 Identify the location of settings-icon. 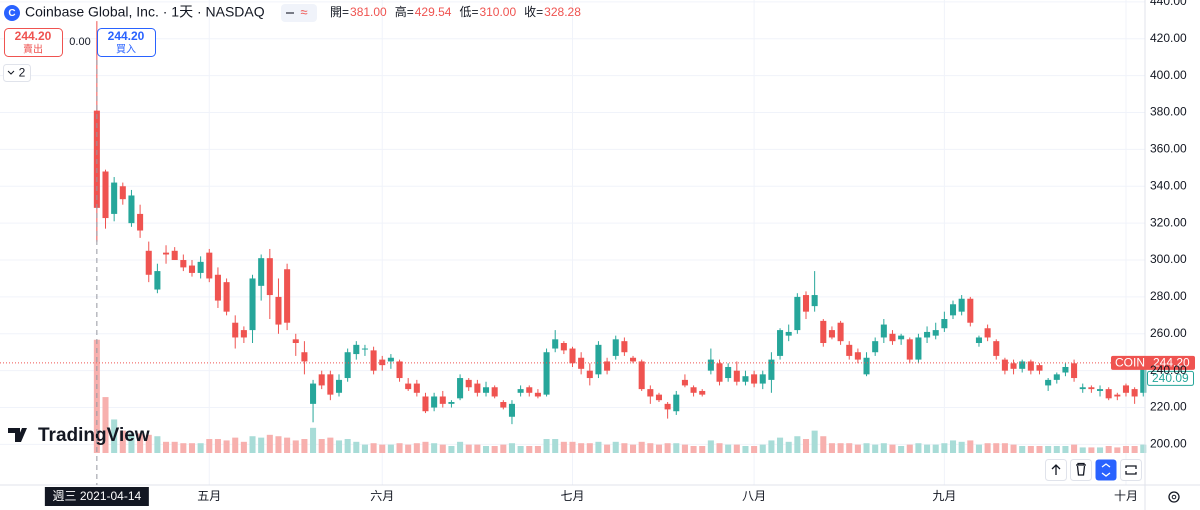
(1174, 497).